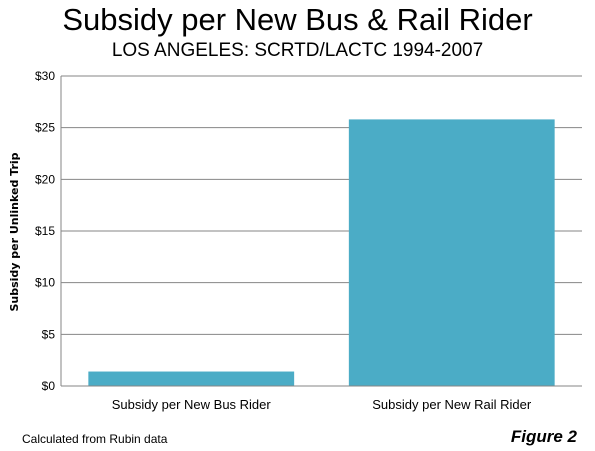  Describe the element at coordinates (192, 404) in the screenshot. I see `x-category-label: Subsidy per New Bus Rider` at that location.